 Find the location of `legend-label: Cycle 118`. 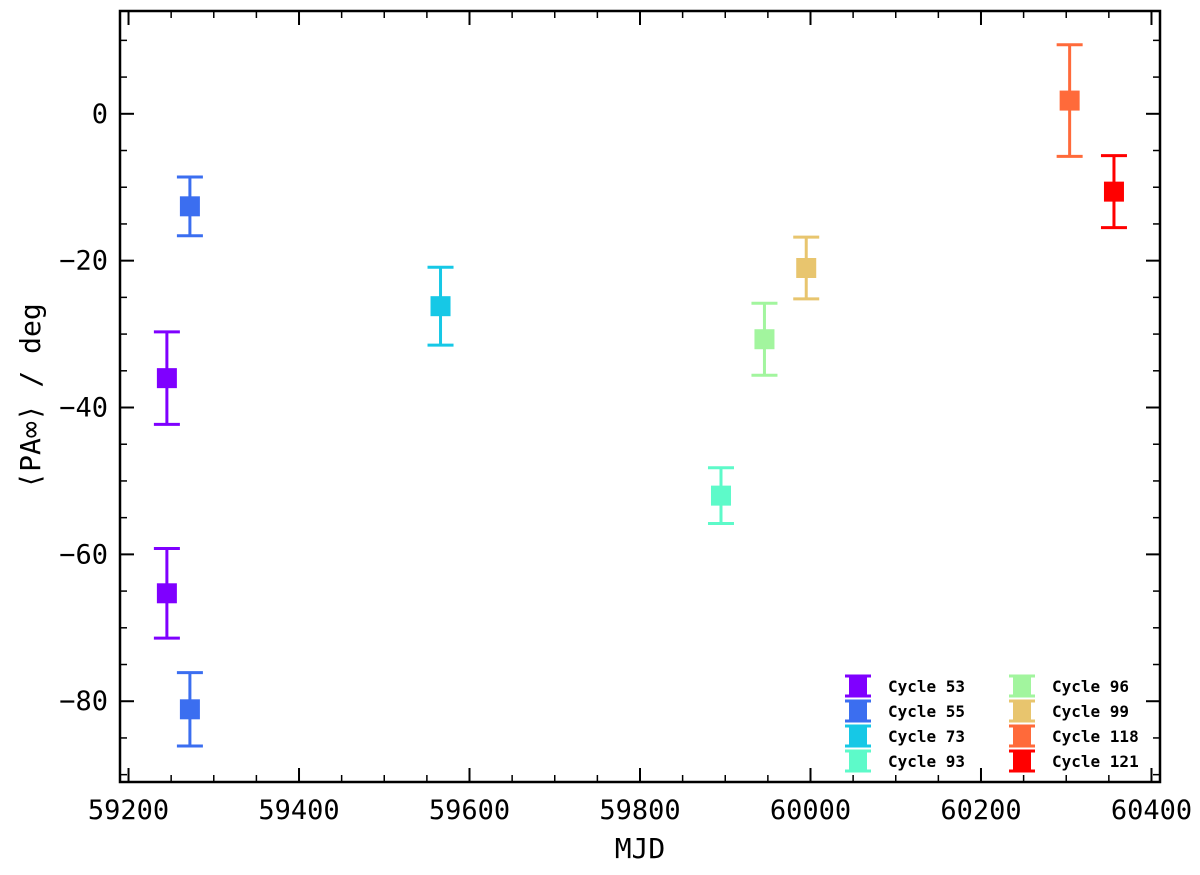

legend-label: Cycle 118 is located at coordinates (1095, 736).